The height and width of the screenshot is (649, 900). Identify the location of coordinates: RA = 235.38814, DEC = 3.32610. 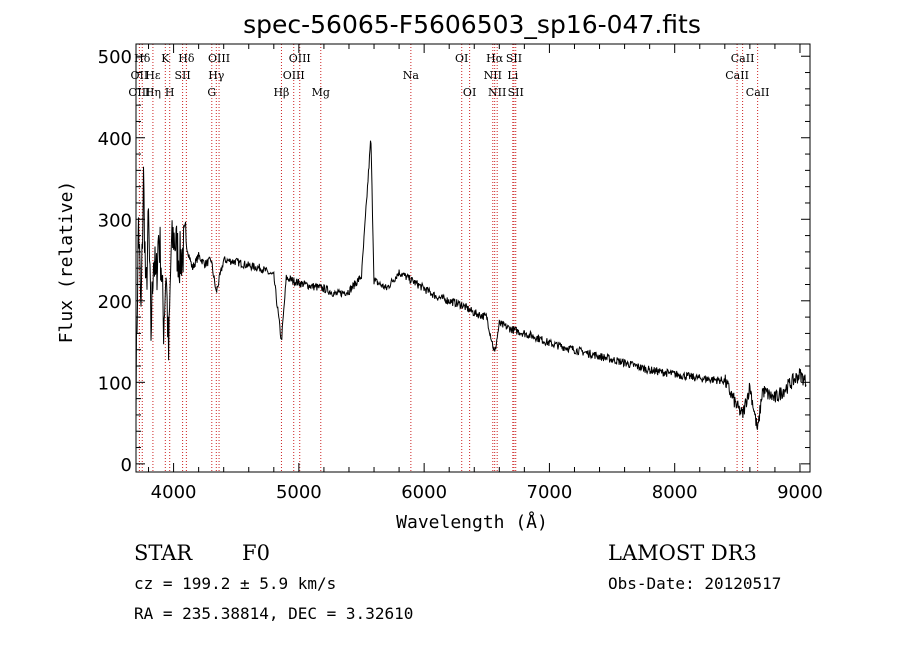
(273, 613).